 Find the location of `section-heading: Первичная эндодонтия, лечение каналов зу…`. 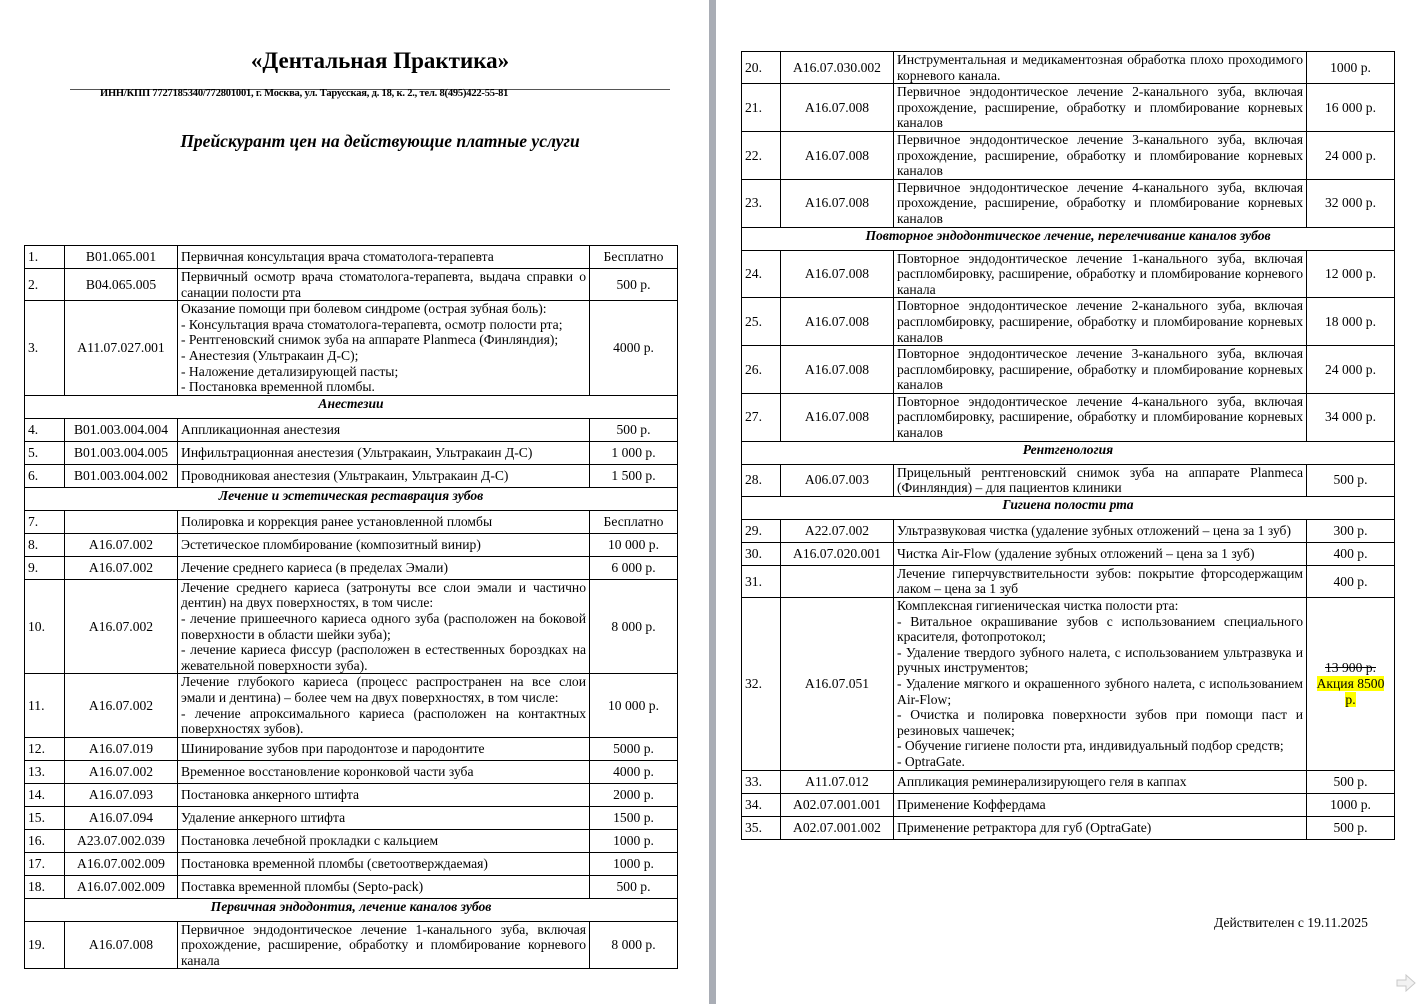

section-heading: Первичная эндодонтия, лечение каналов зу… is located at coordinates (351, 909).